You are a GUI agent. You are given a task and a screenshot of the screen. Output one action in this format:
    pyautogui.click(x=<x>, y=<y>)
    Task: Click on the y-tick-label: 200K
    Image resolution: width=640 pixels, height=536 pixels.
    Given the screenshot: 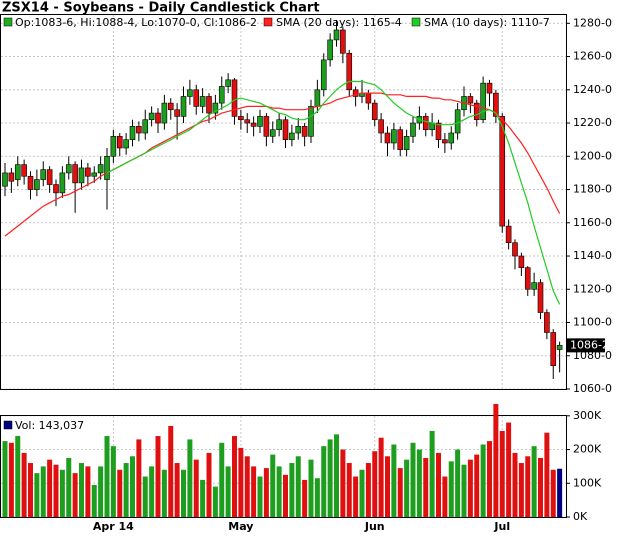 What is the action you would take?
    pyautogui.click(x=587, y=449)
    